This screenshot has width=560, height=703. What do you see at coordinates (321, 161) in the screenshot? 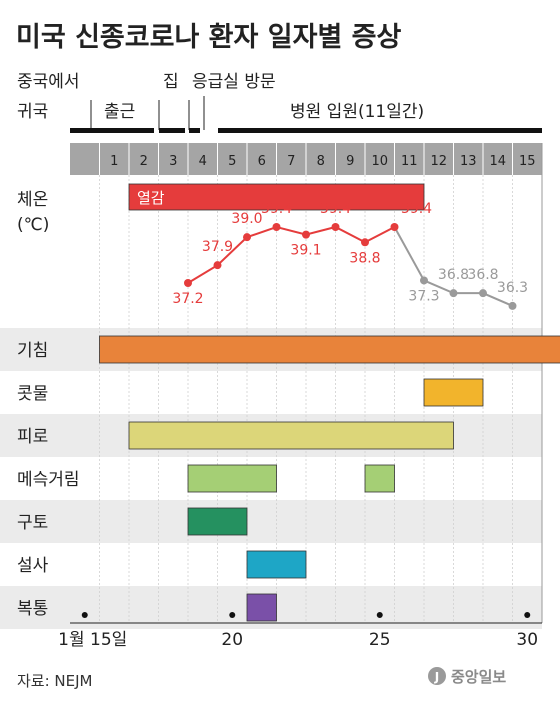
I see `day-number: 8` at bounding box center [321, 161].